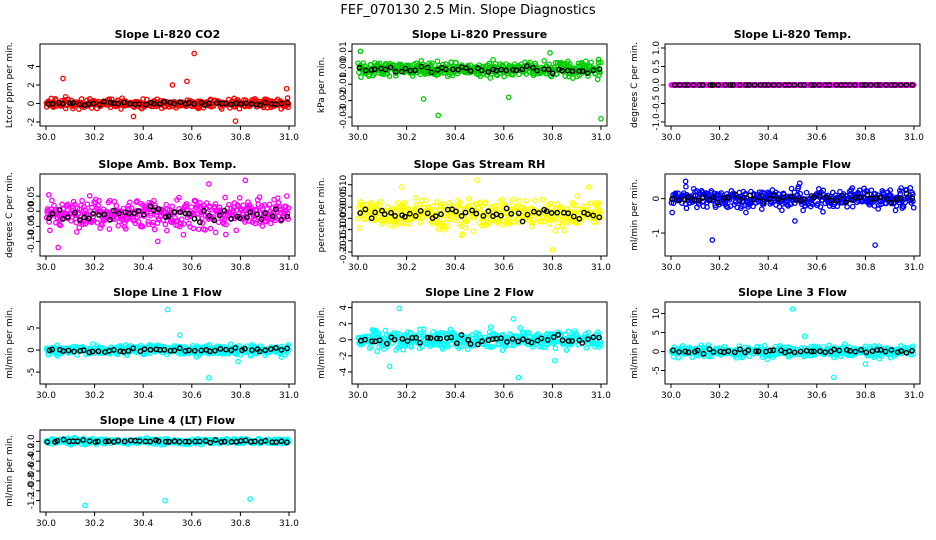  What do you see at coordinates (657, 85) in the screenshot?
I see `y-tick-label: 0.0` at bounding box center [657, 85].